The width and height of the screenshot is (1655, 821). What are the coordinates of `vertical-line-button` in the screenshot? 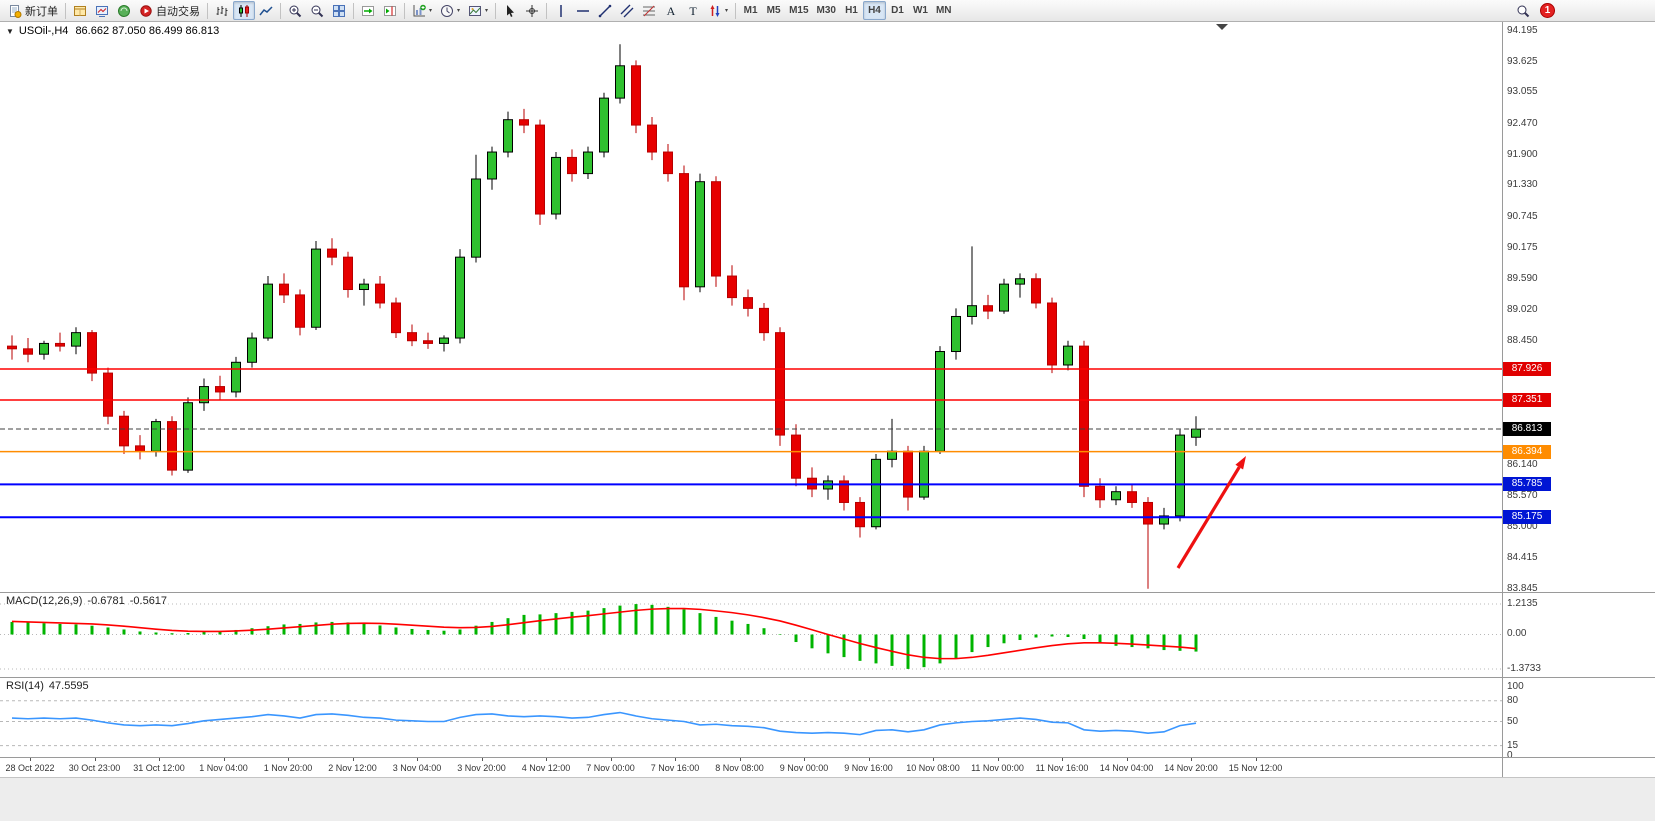 It's located at (561, 10).